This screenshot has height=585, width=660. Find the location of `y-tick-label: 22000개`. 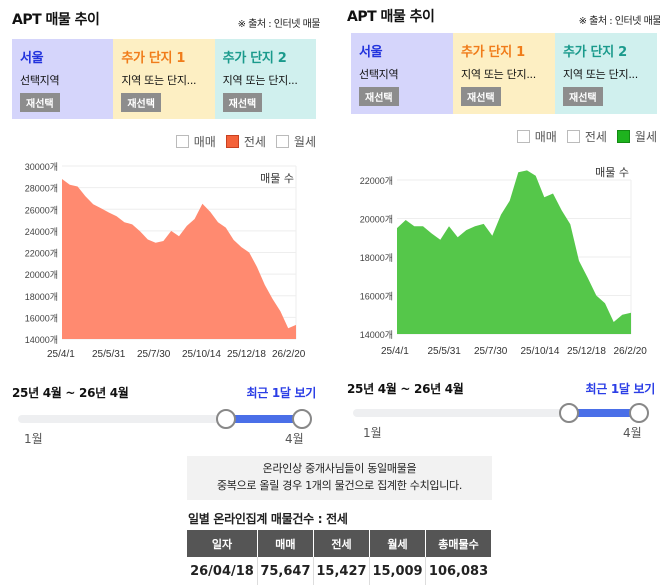

y-tick-label: 22000개 is located at coordinates (41, 254).